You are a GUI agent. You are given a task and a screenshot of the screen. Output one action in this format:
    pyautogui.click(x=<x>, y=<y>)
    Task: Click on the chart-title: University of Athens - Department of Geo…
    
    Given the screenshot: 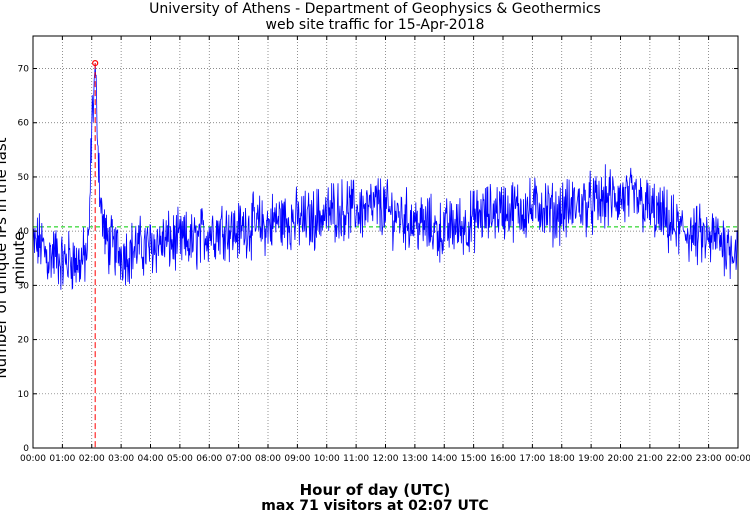 What is the action you would take?
    pyautogui.click(x=375, y=9)
    